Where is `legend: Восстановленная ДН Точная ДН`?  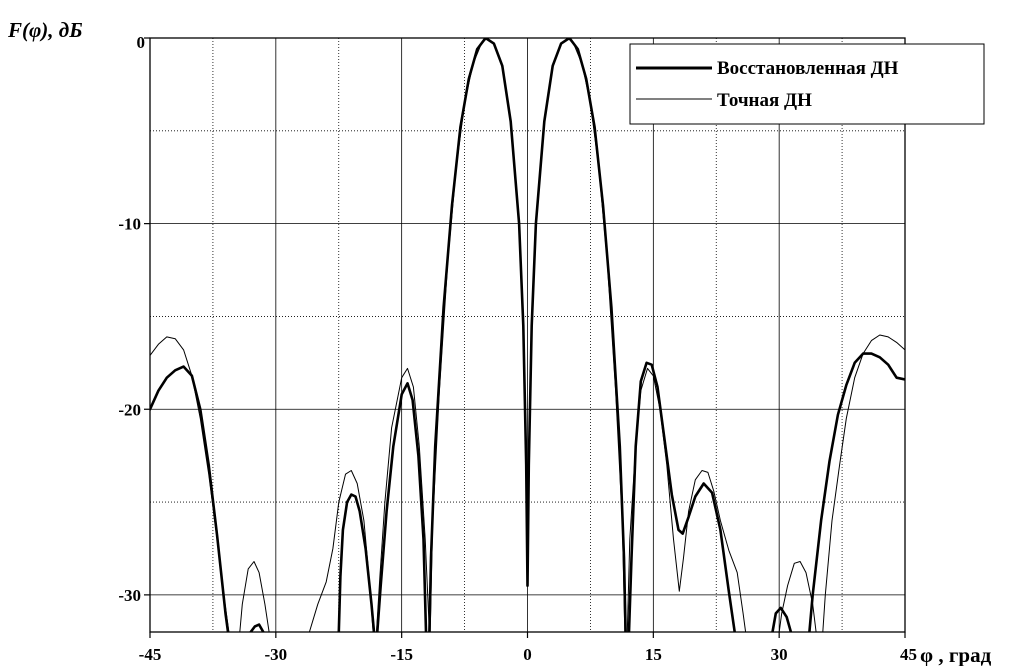
legend: Восстановленная ДН Точная ДН is located at coordinates (807, 84).